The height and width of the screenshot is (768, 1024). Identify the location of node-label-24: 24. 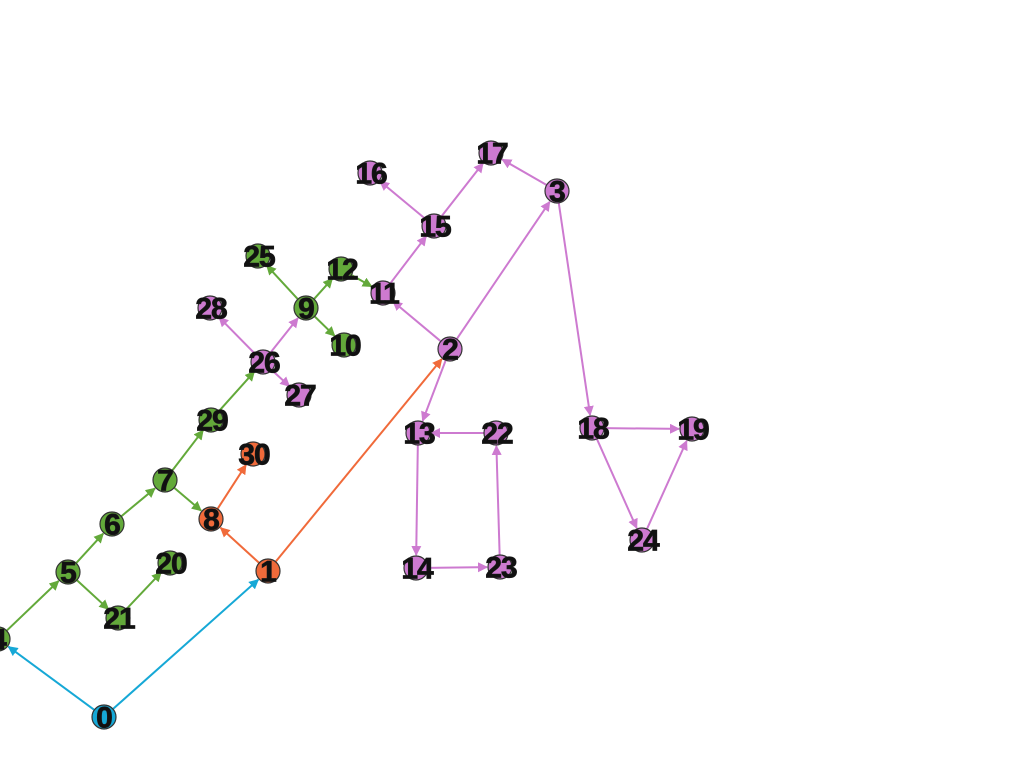
(643, 541).